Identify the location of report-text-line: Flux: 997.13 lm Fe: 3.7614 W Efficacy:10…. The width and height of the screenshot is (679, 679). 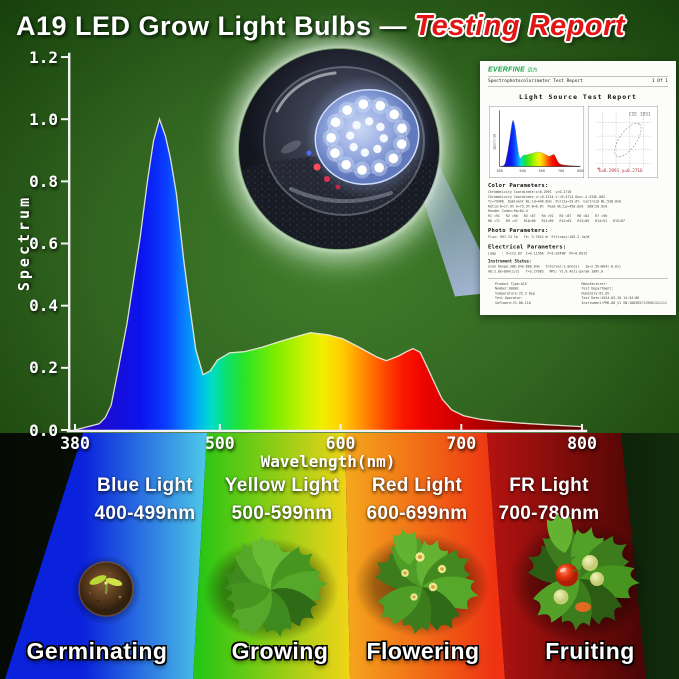
(539, 237).